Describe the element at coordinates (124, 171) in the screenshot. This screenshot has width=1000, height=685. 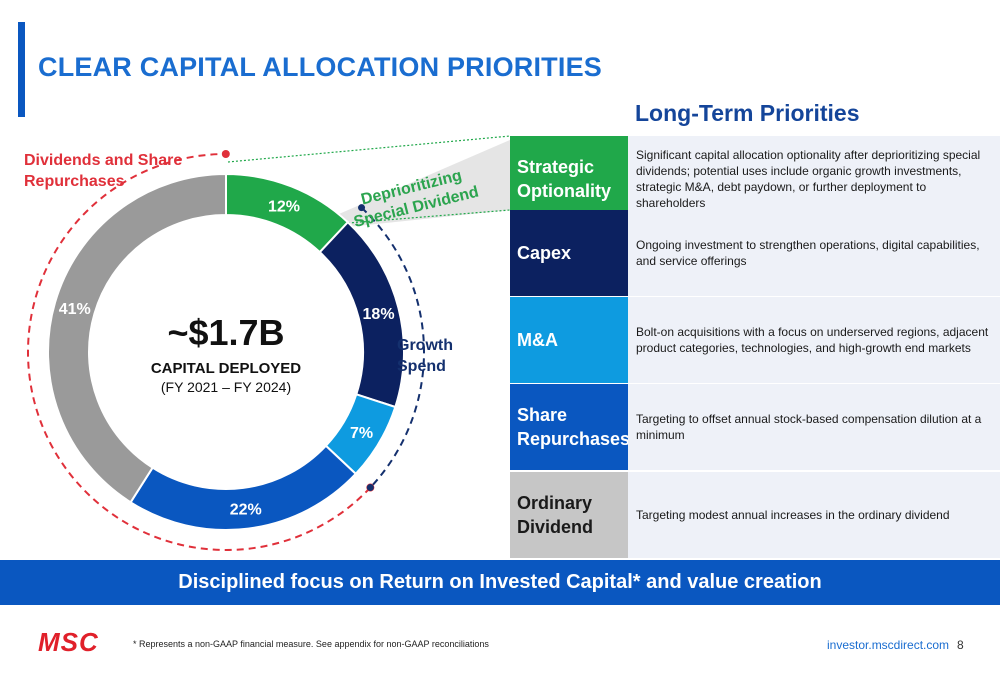
I see `dividends-callout: Dividends and Share Repurchases` at that location.